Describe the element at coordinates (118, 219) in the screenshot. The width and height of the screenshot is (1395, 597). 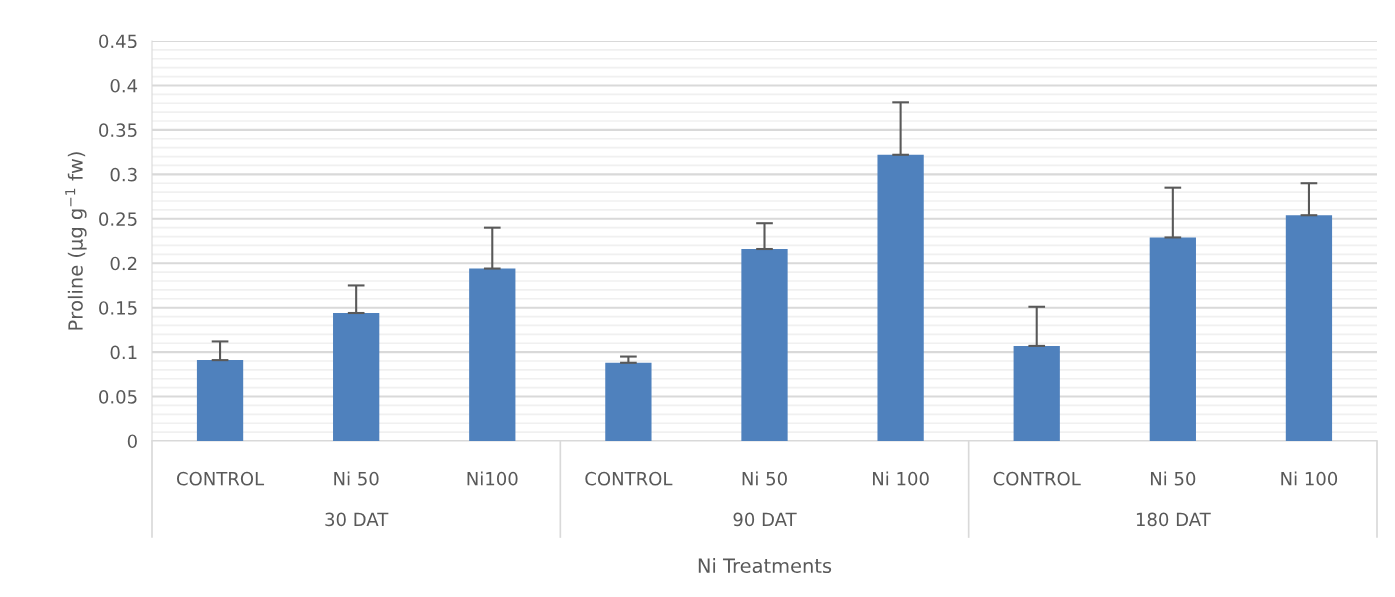
I see `y-tick-label: 0.25` at that location.